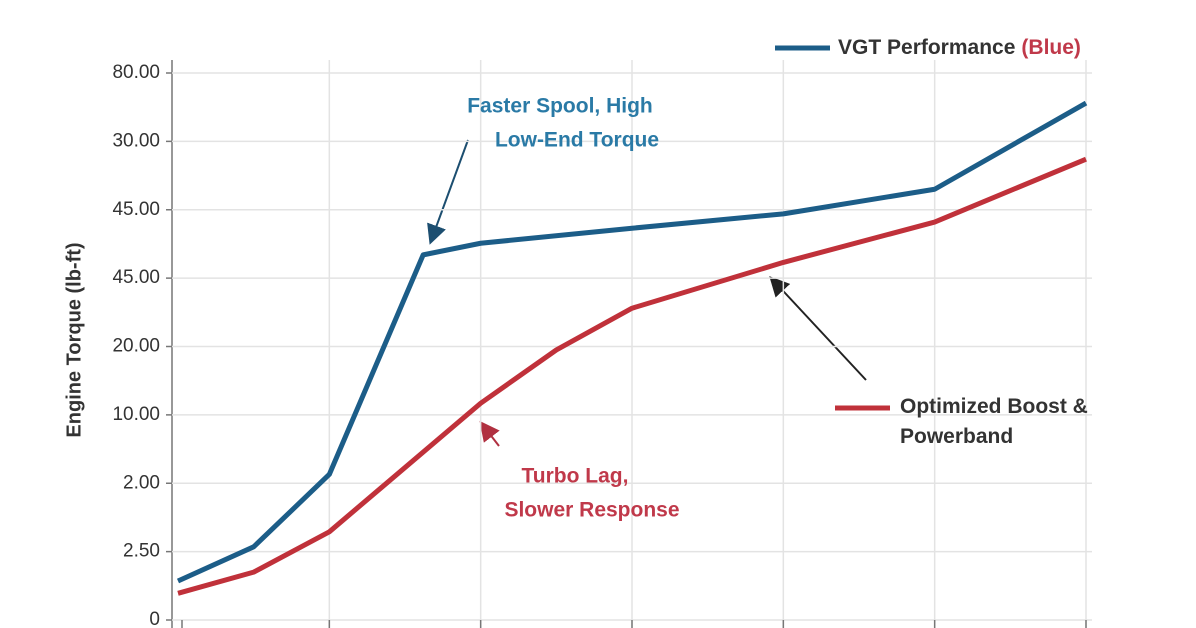 Image resolution: width=1196 pixels, height=628 pixels. What do you see at coordinates (994, 421) in the screenshot?
I see `legend-label: Optimized Boost & Powerband` at bounding box center [994, 421].